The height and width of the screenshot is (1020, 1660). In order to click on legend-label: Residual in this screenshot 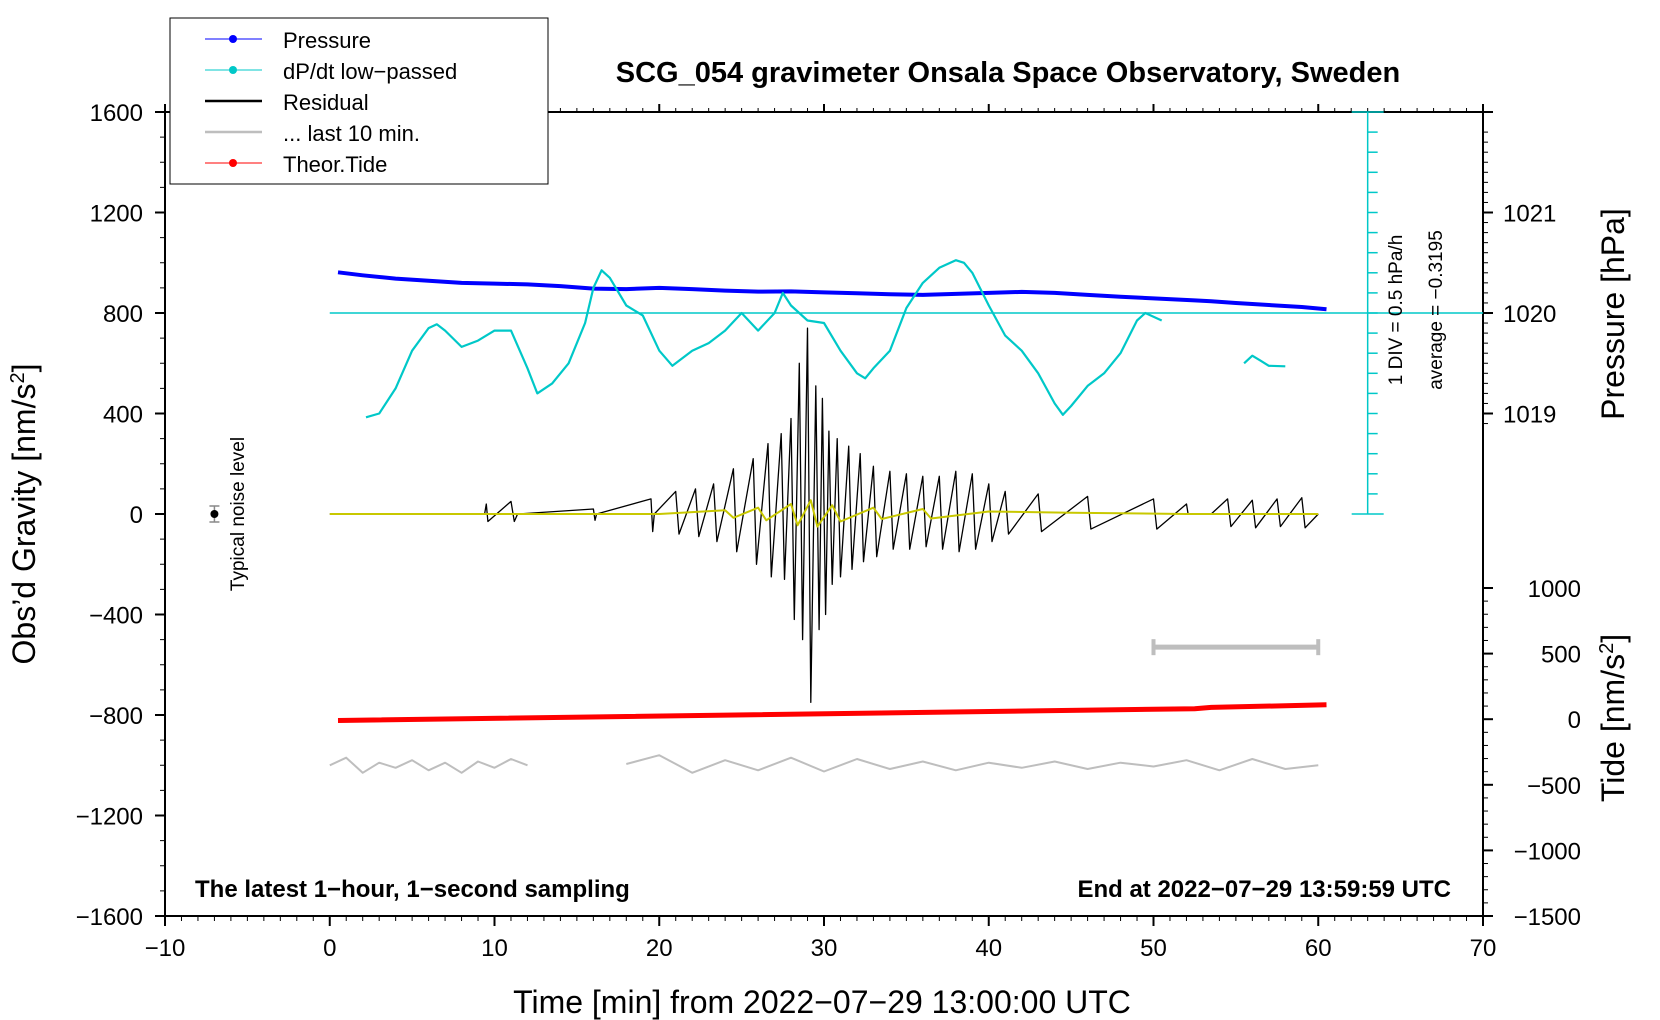, I will do `click(326, 102)`.